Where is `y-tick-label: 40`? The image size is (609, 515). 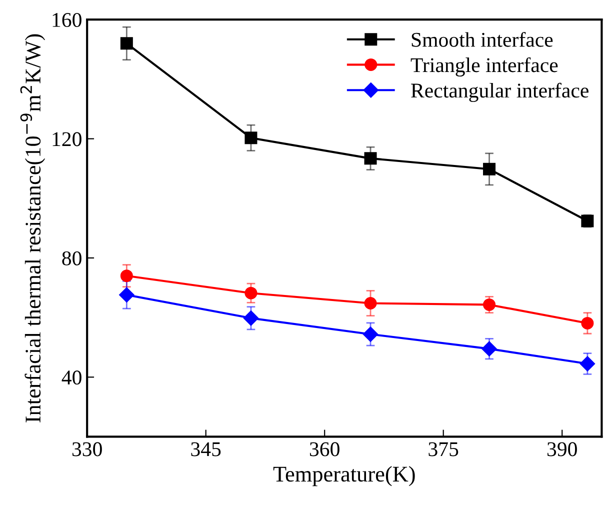
y-tick-label: 40 is located at coordinates (72, 377).